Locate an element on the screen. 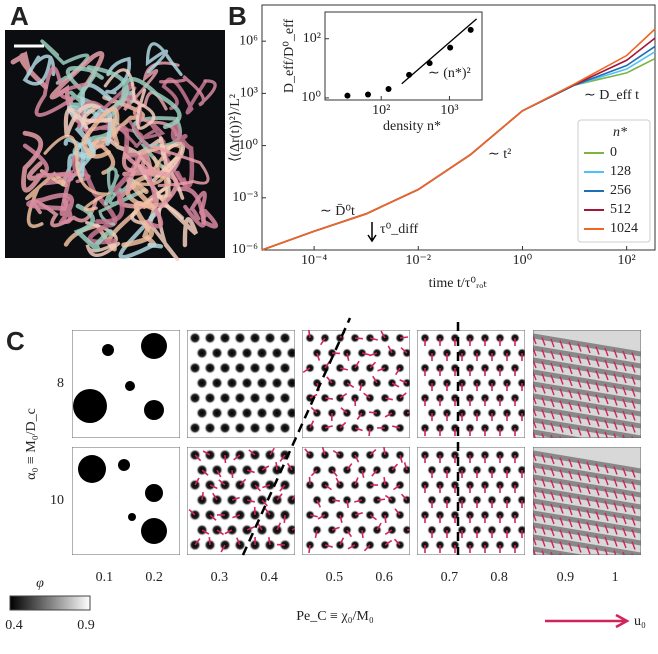  x-tick-label: 1 is located at coordinates (615, 577).